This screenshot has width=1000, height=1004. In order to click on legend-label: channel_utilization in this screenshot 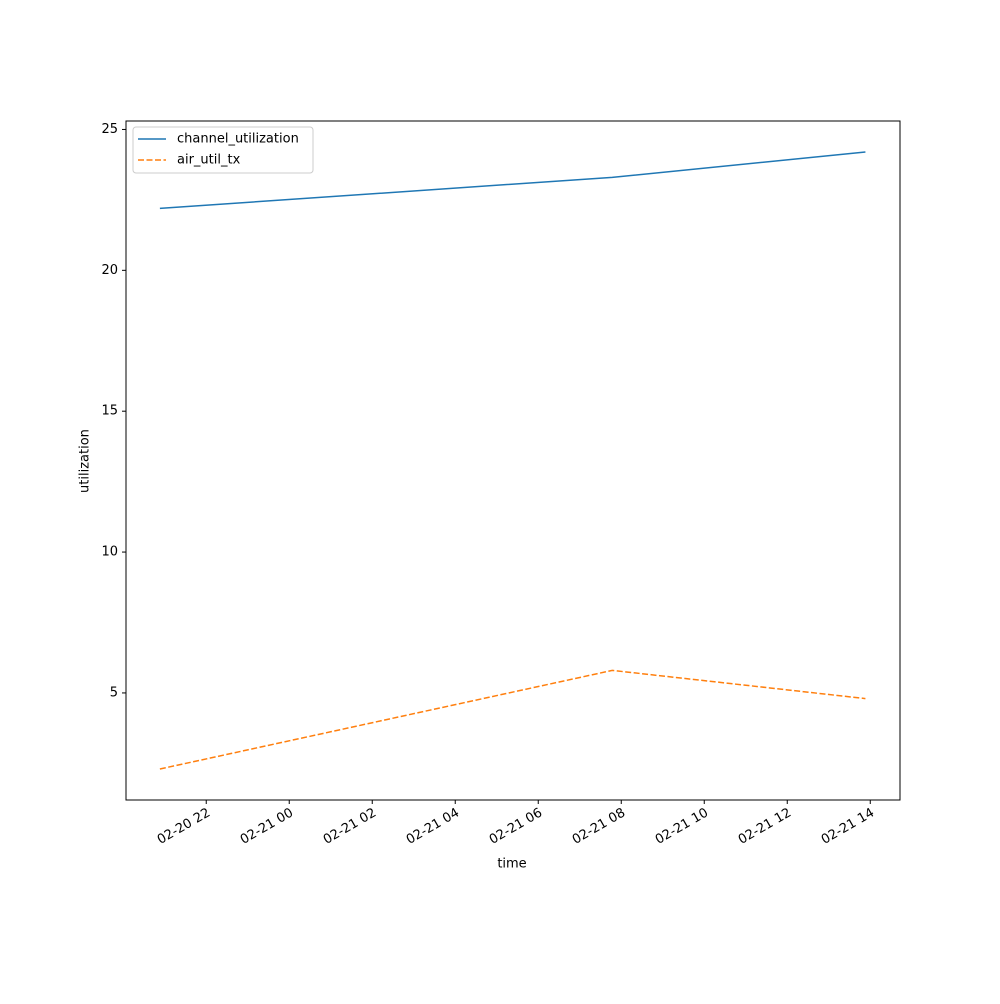, I will do `click(238, 139)`.